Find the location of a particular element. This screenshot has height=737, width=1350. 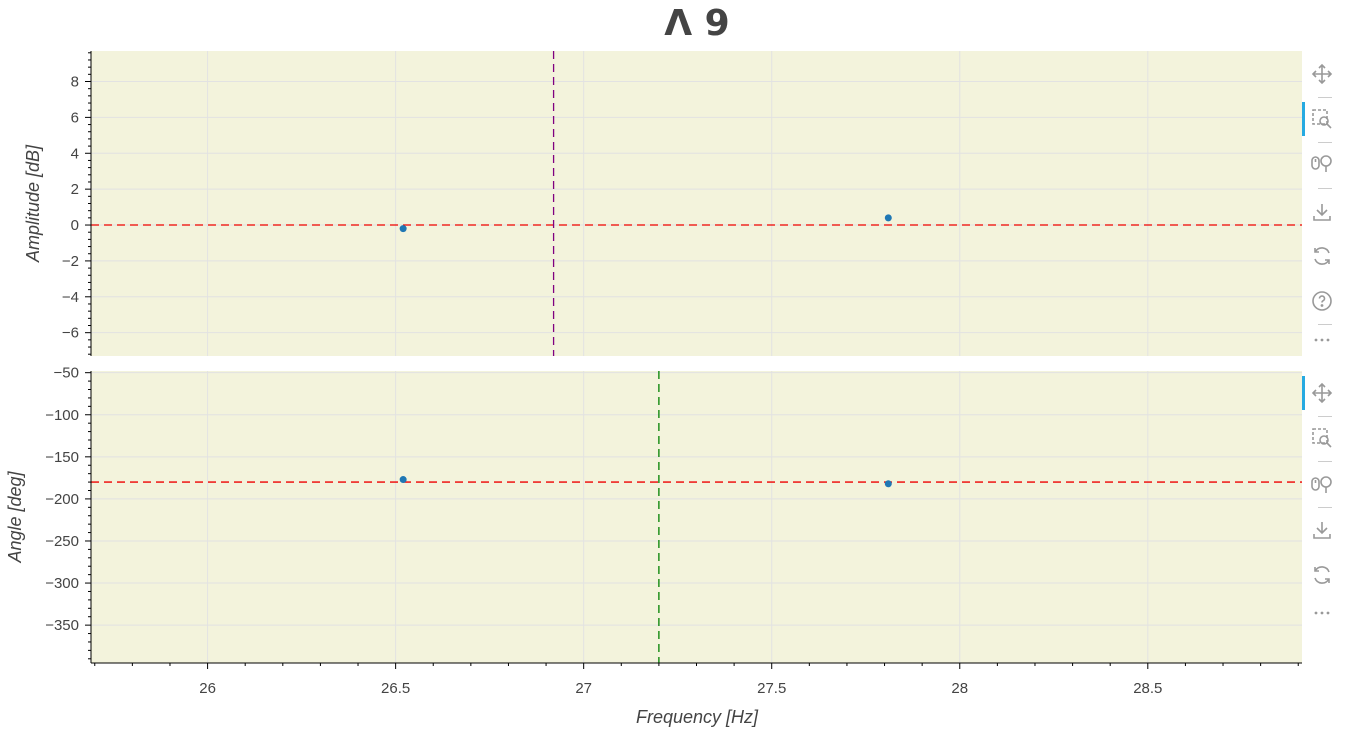

y-tick-label: −250 is located at coordinates (62, 541).